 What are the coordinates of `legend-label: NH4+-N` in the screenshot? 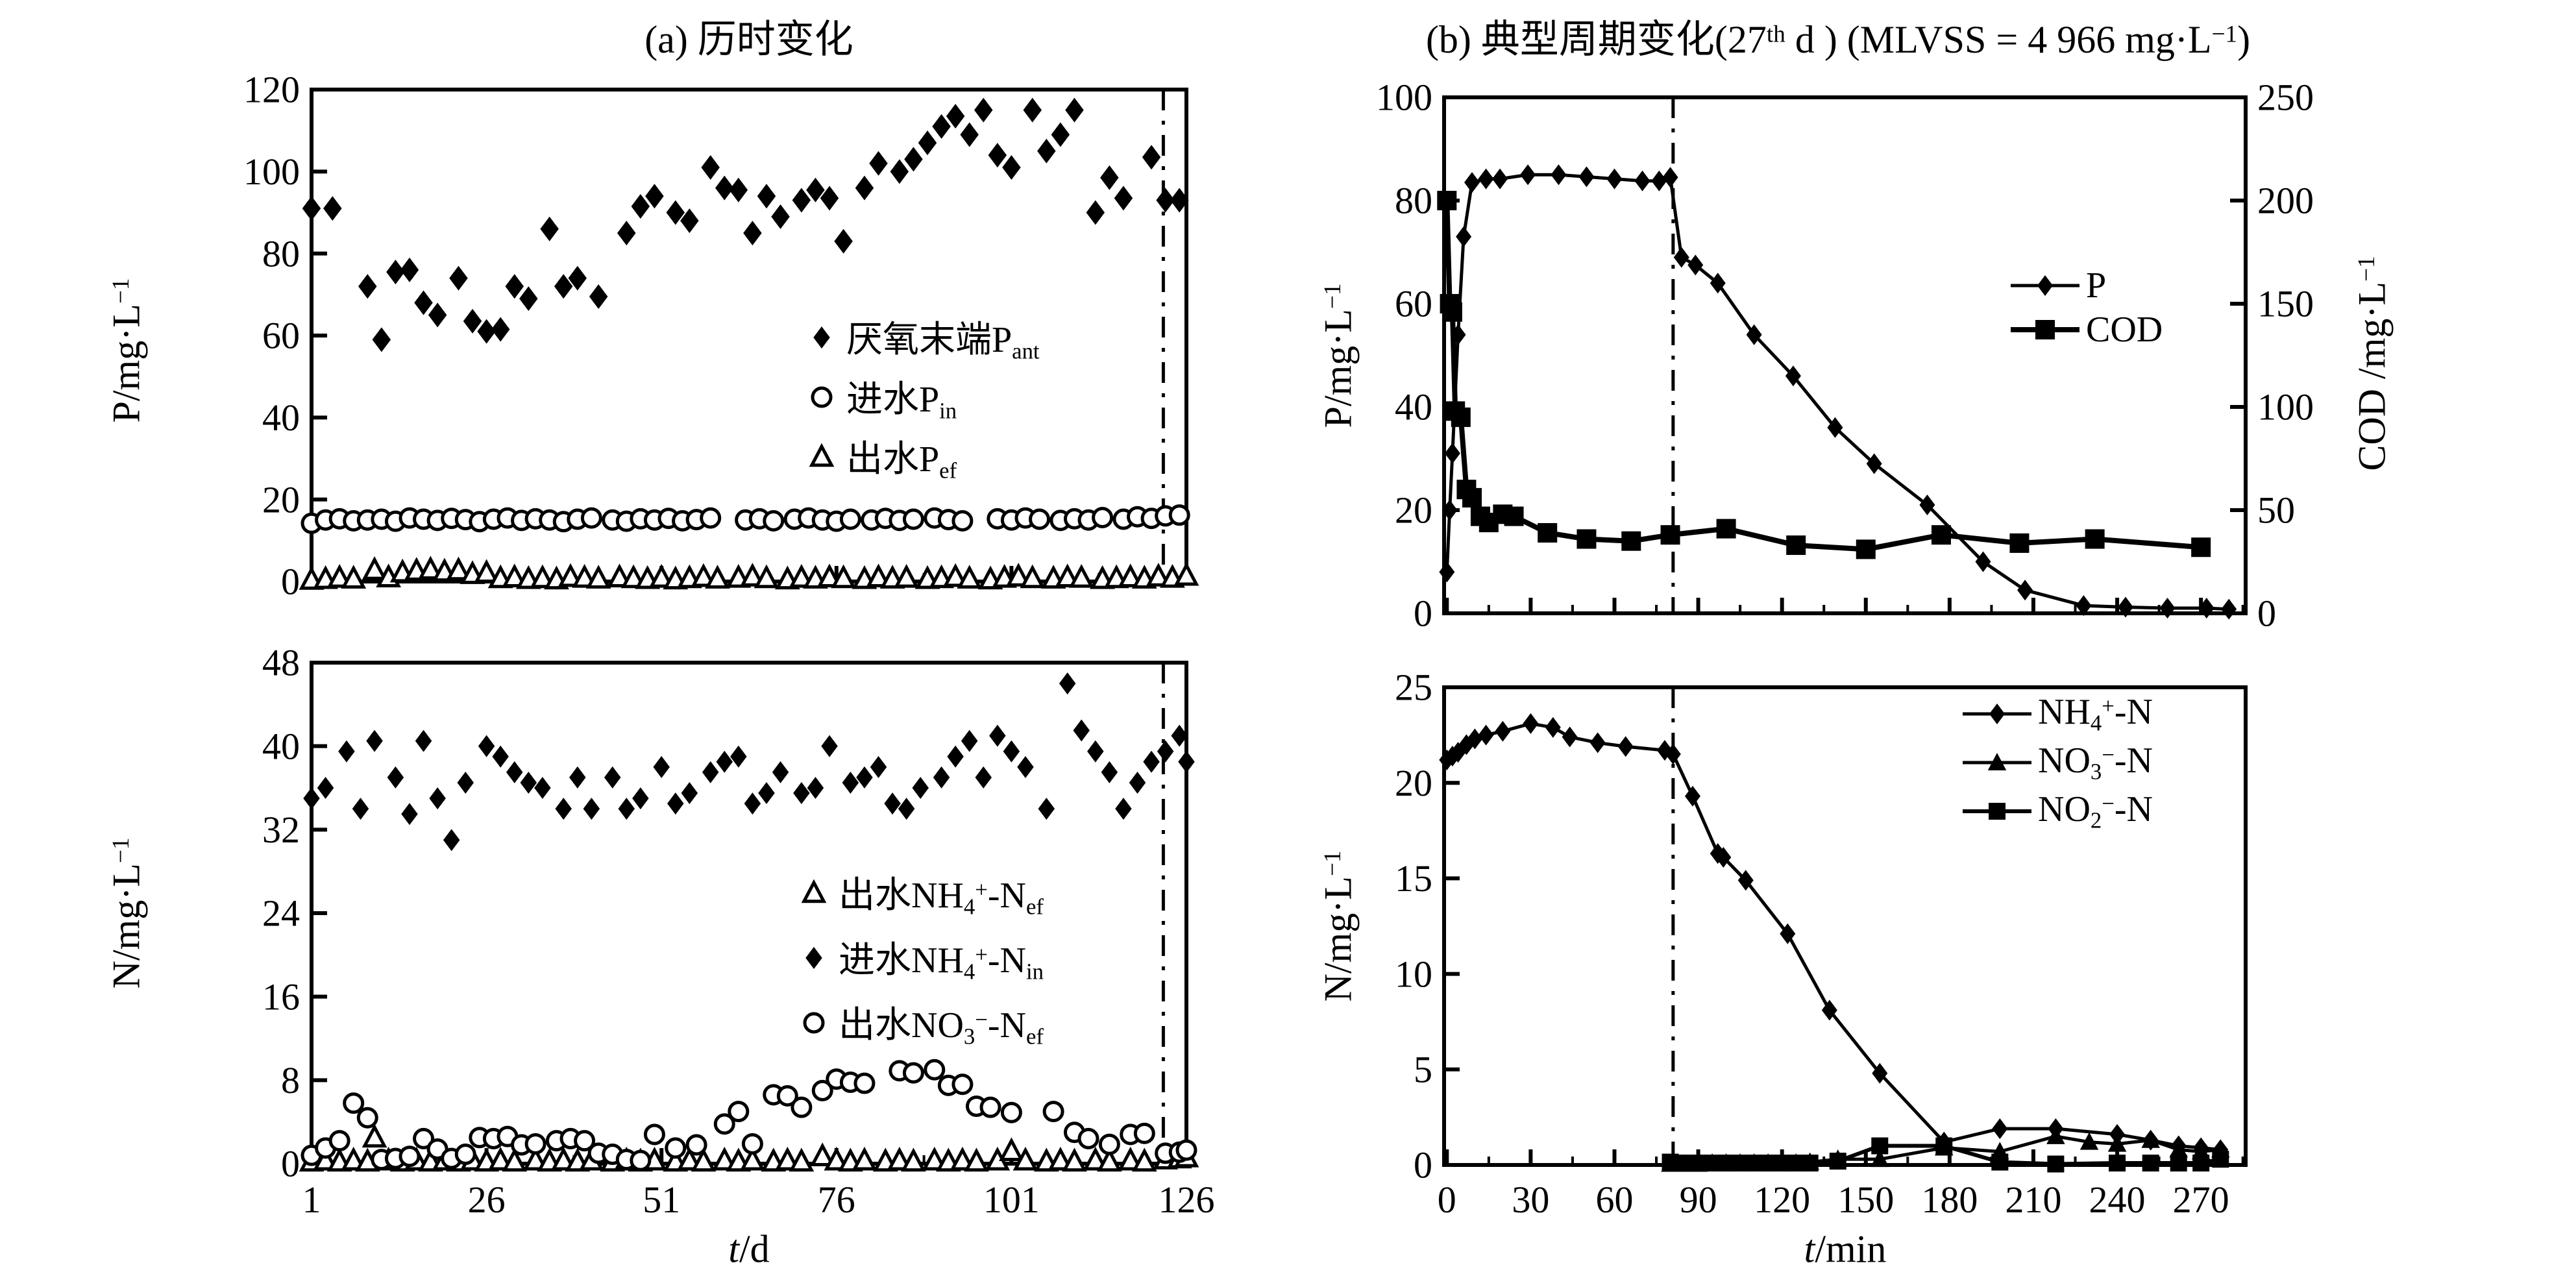 It's located at (2095, 713).